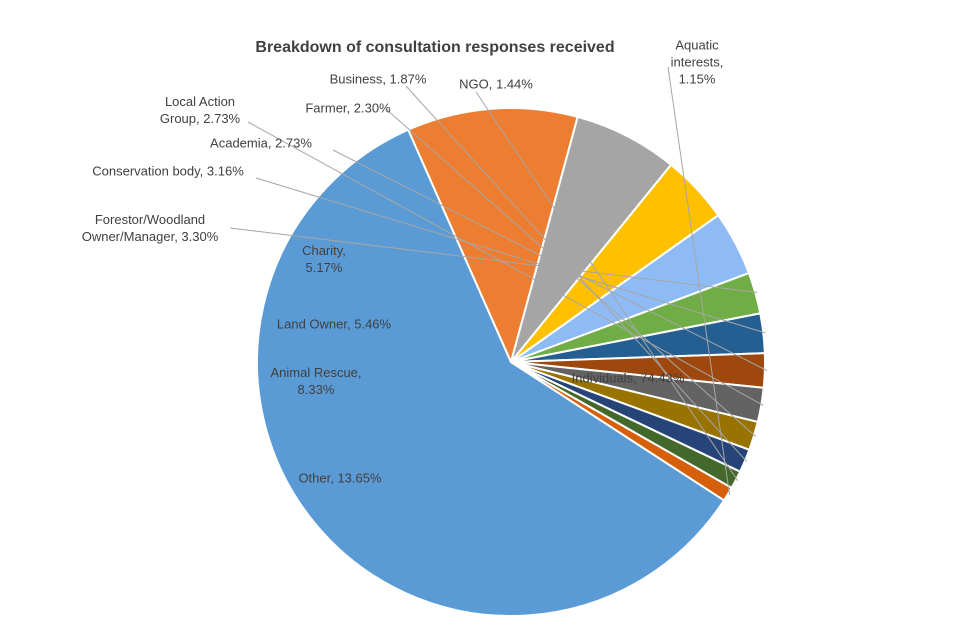  I want to click on data-label-line: Business, 1.87%, so click(378, 79).